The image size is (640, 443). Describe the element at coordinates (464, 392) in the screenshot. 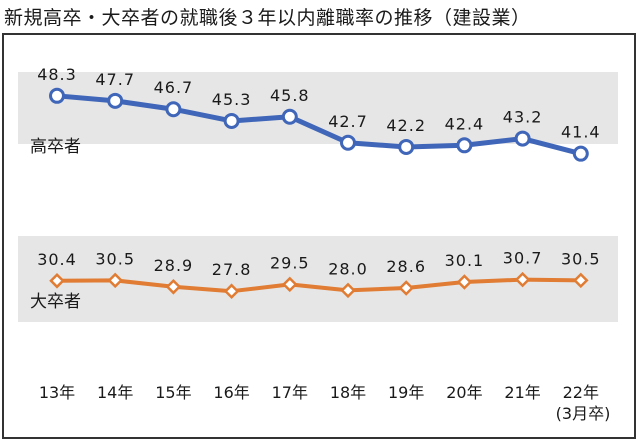

I see `x-tick-label: 20年` at that location.